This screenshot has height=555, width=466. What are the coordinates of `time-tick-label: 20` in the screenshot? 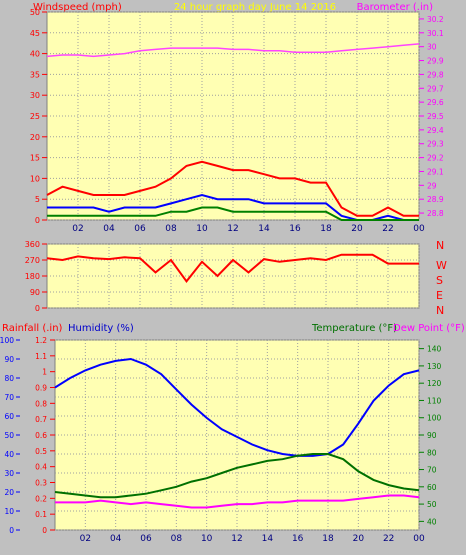 It's located at (359, 539).